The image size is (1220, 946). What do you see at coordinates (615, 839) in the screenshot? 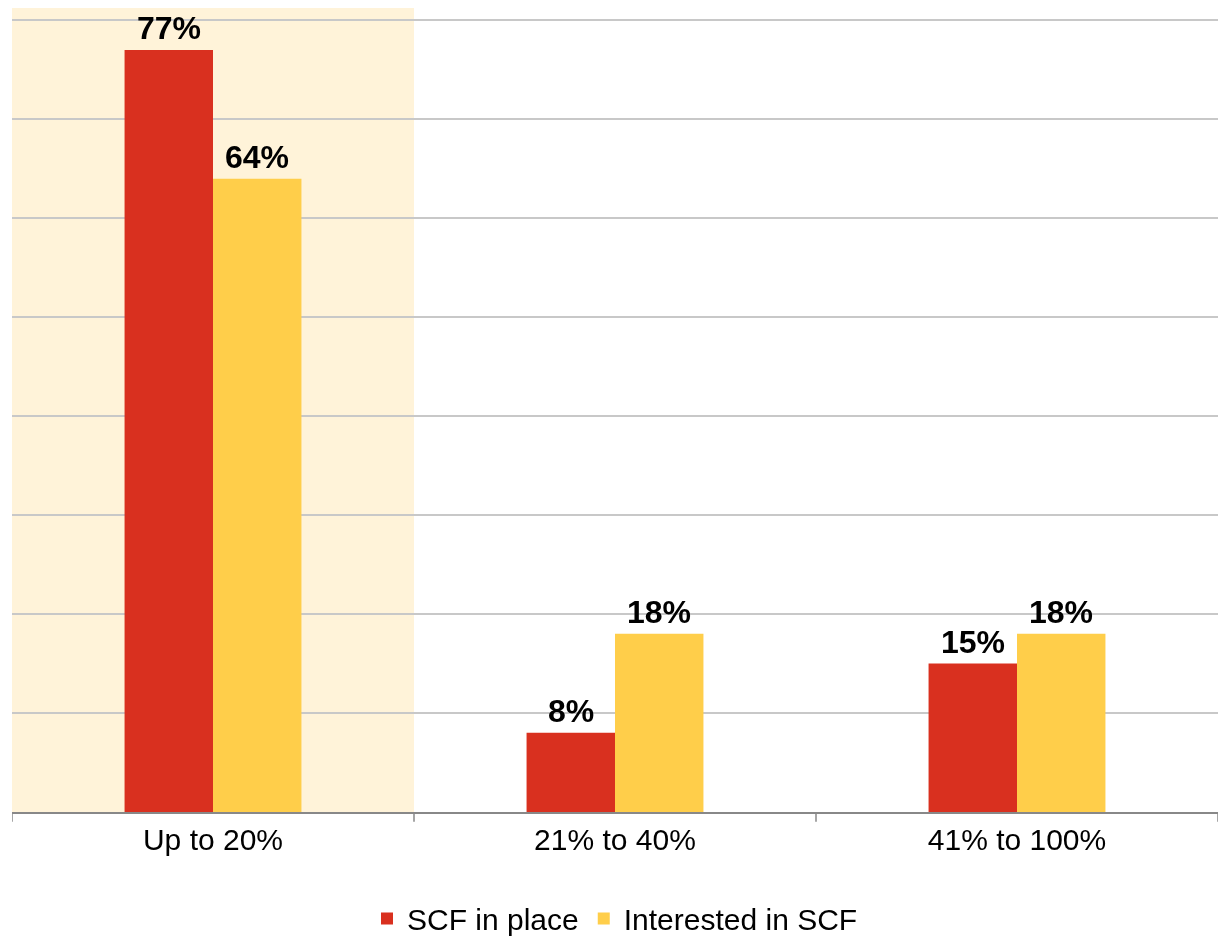
I see `x-tick-label: 21% to 40%` at bounding box center [615, 839].